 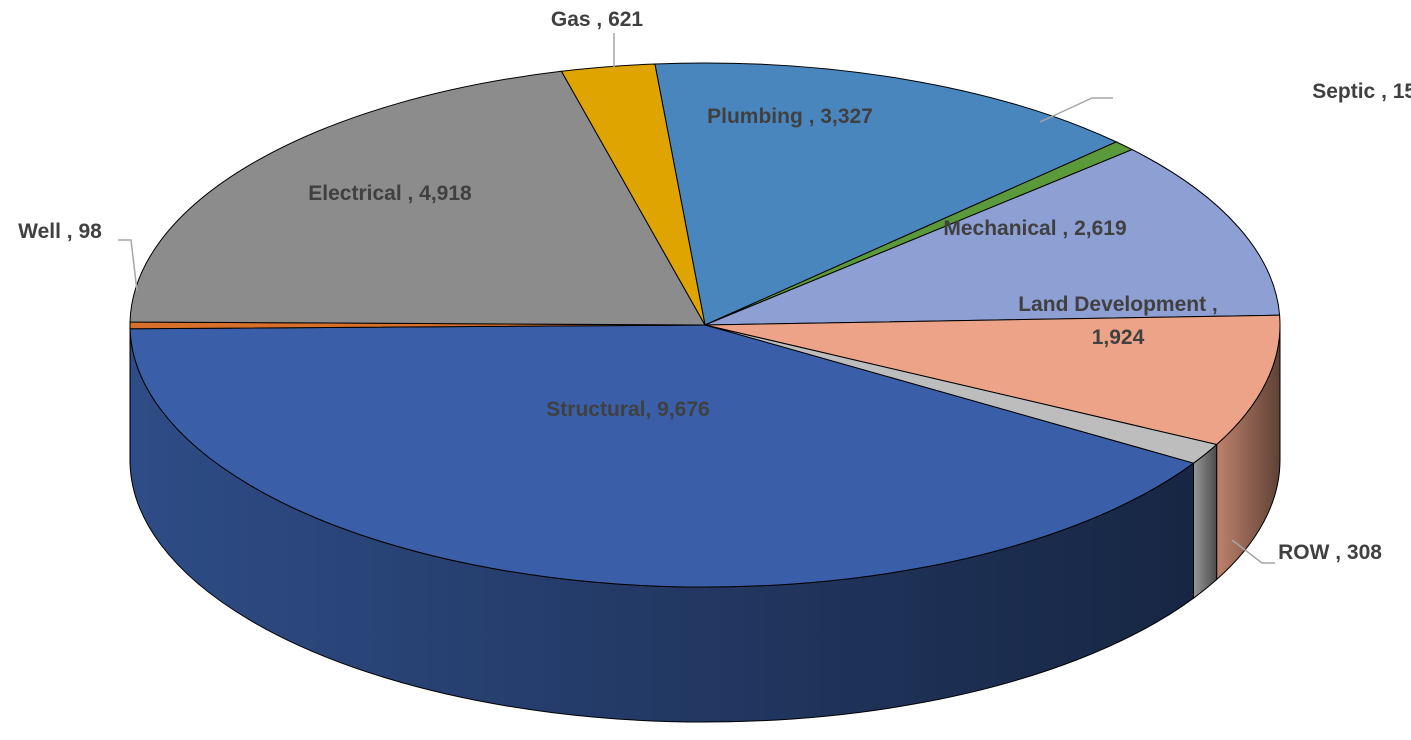 What do you see at coordinates (1118, 337) in the screenshot?
I see `data-label-line: 1,924` at bounding box center [1118, 337].